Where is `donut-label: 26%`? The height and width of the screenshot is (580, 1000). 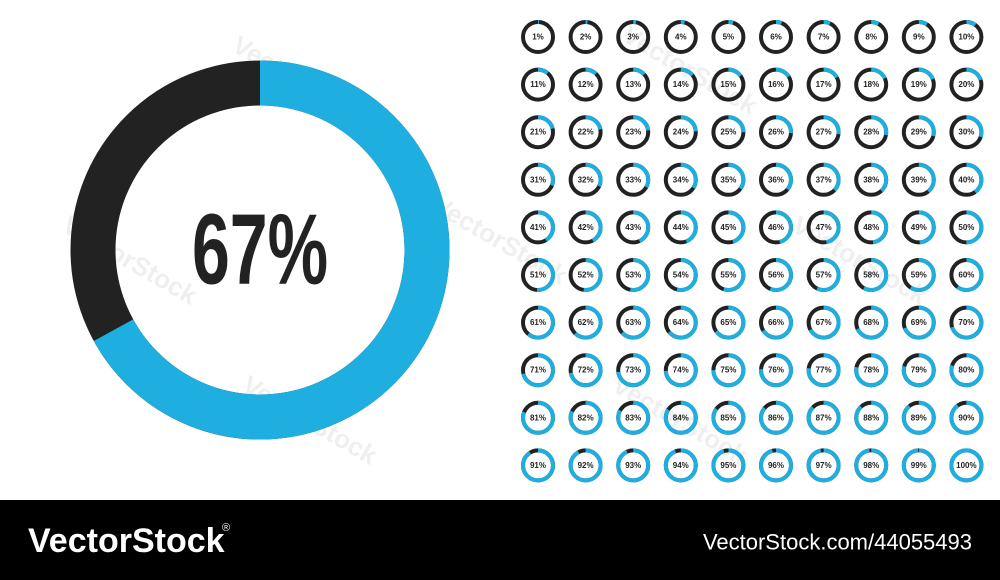 donut-label: 26% is located at coordinates (776, 132).